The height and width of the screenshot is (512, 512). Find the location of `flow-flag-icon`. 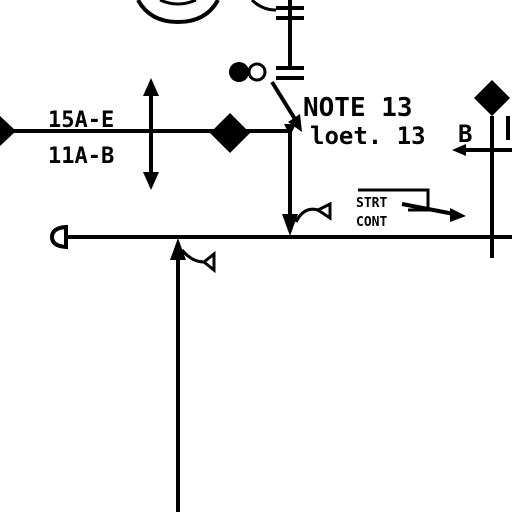

flow-flag-icon is located at coordinates (313, 212).